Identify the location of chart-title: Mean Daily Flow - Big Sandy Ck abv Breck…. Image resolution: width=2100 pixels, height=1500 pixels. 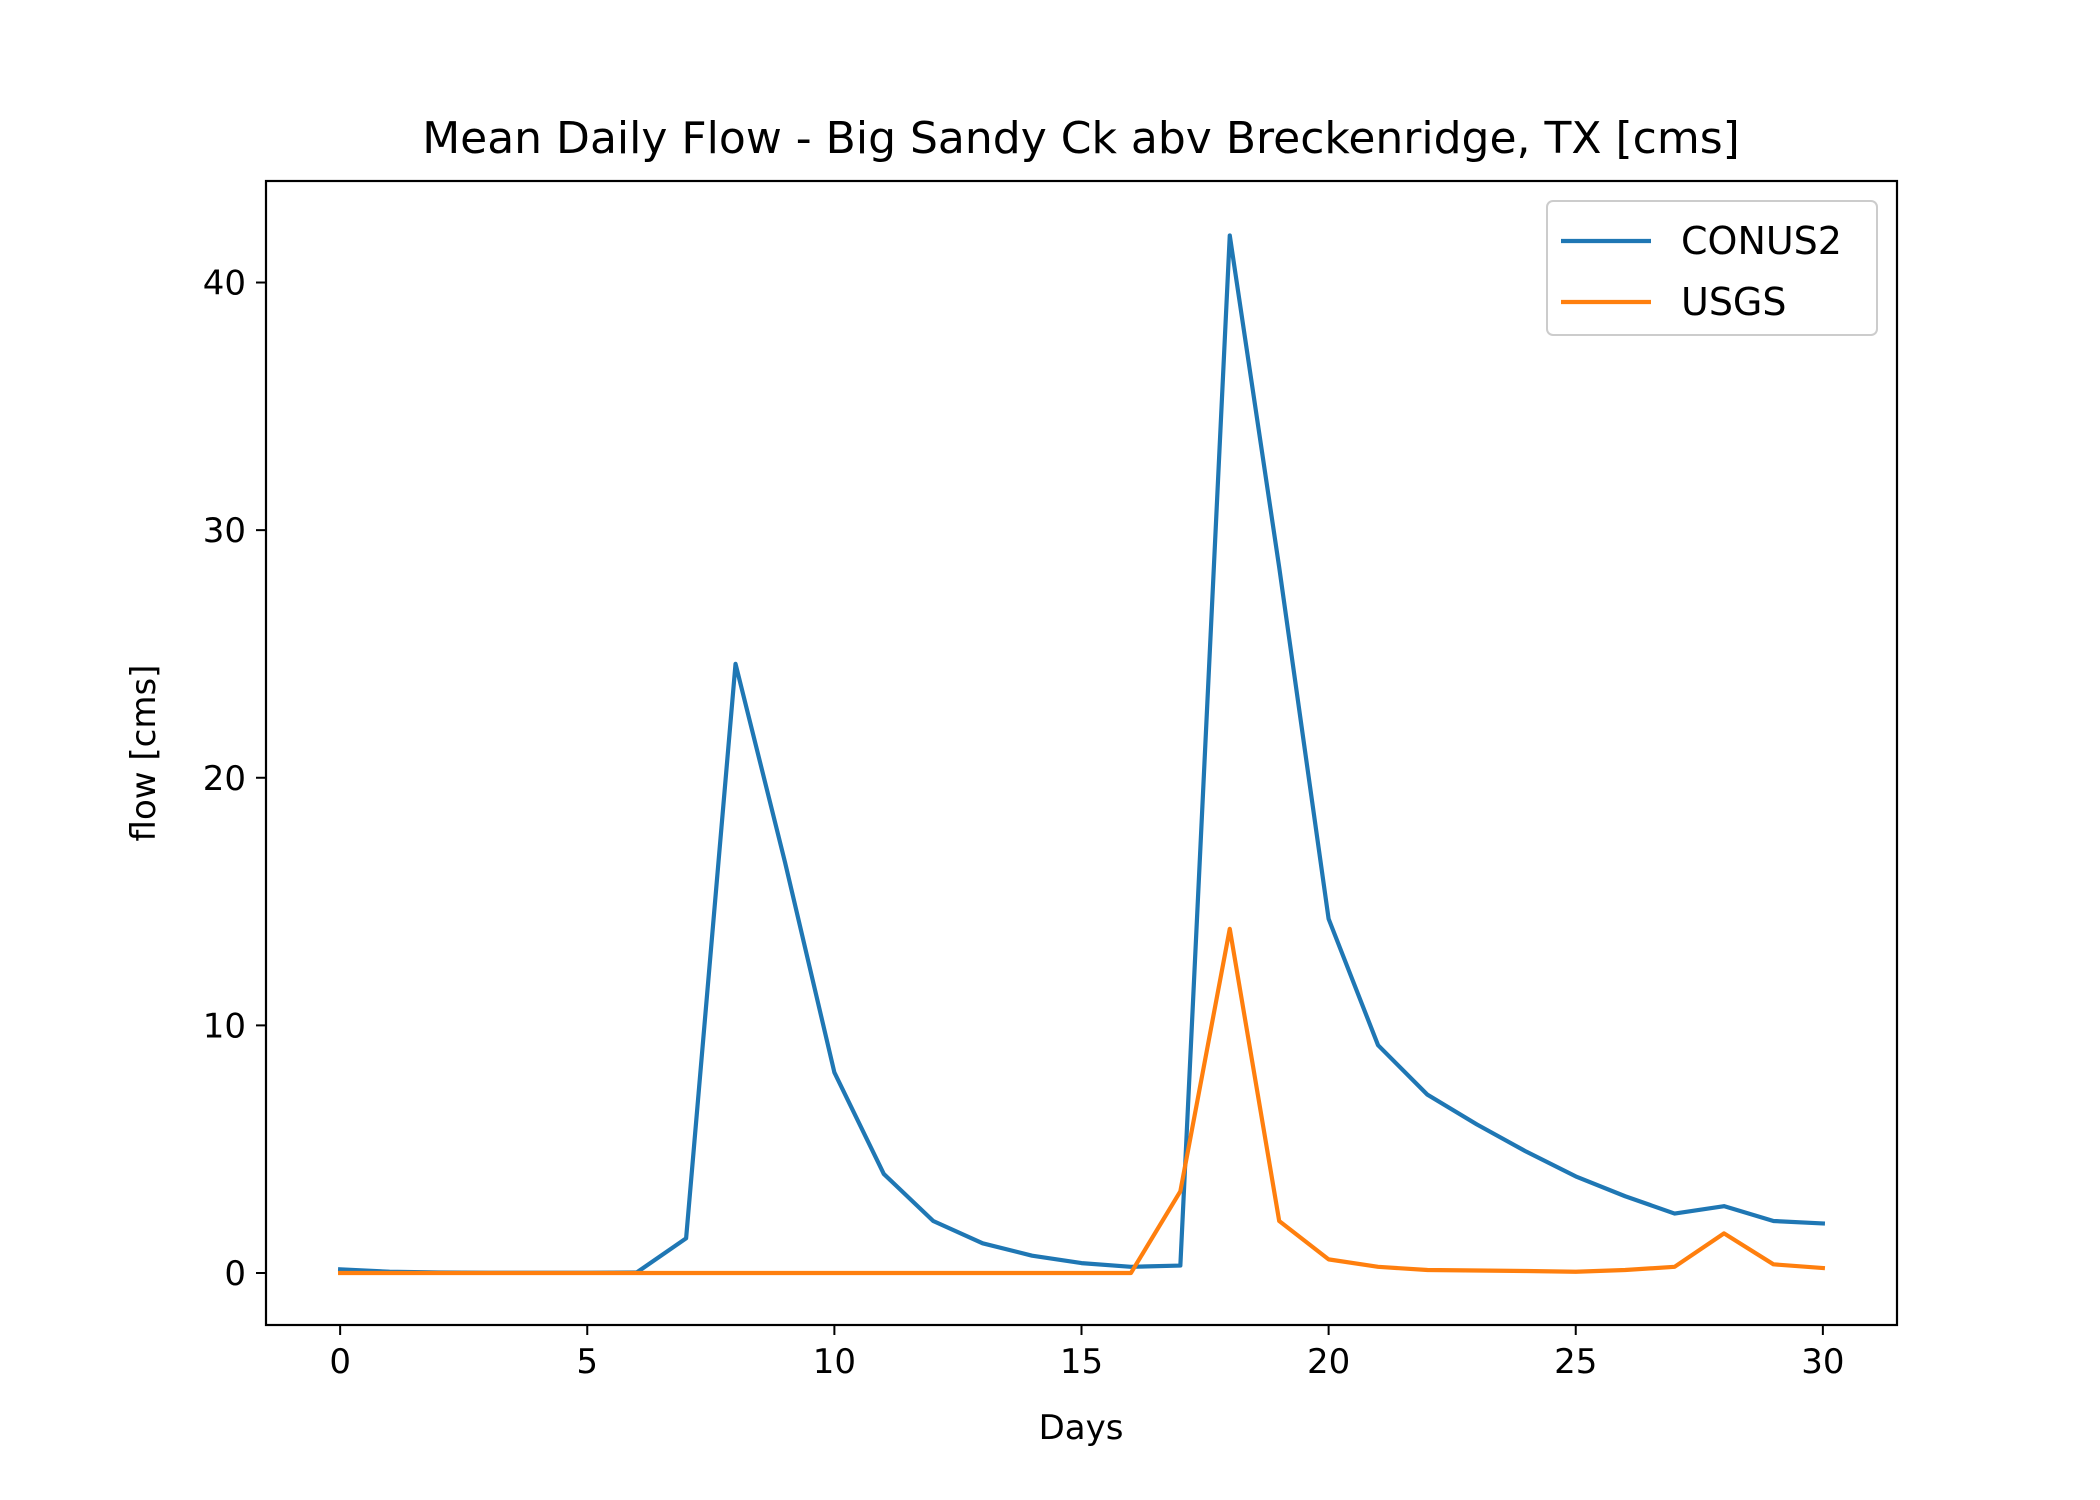
(1081, 138).